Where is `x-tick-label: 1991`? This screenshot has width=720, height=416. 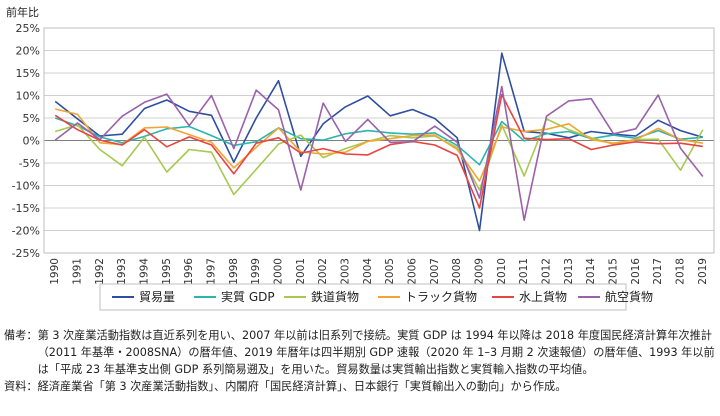 x-tick-label: 1991 is located at coordinates (78, 271).